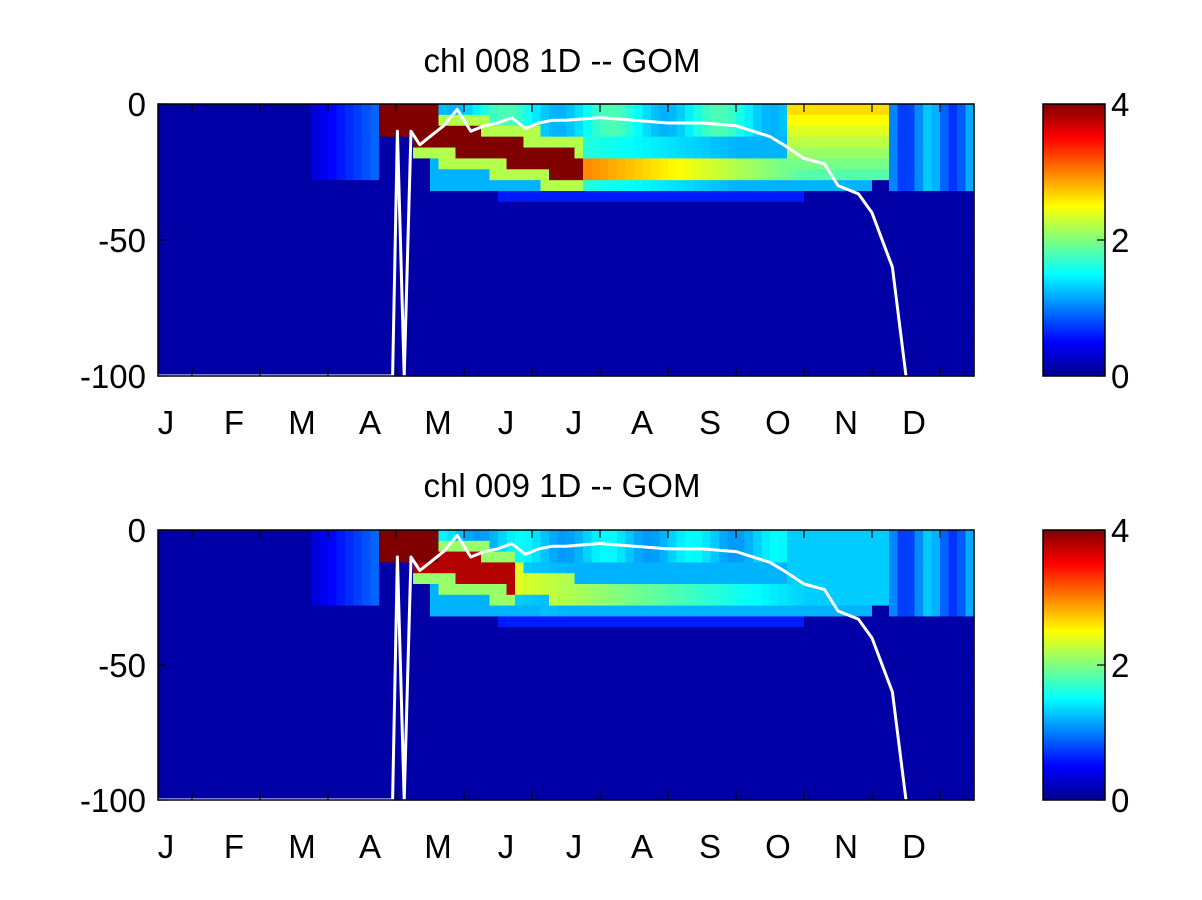  What do you see at coordinates (506, 846) in the screenshot?
I see `x-tick-label: J` at bounding box center [506, 846].